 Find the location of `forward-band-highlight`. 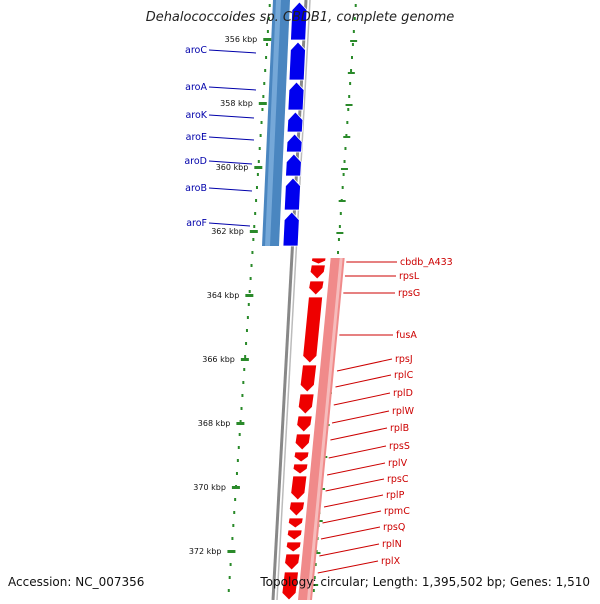

forward-band-highlight is located at coordinates (273, 123).